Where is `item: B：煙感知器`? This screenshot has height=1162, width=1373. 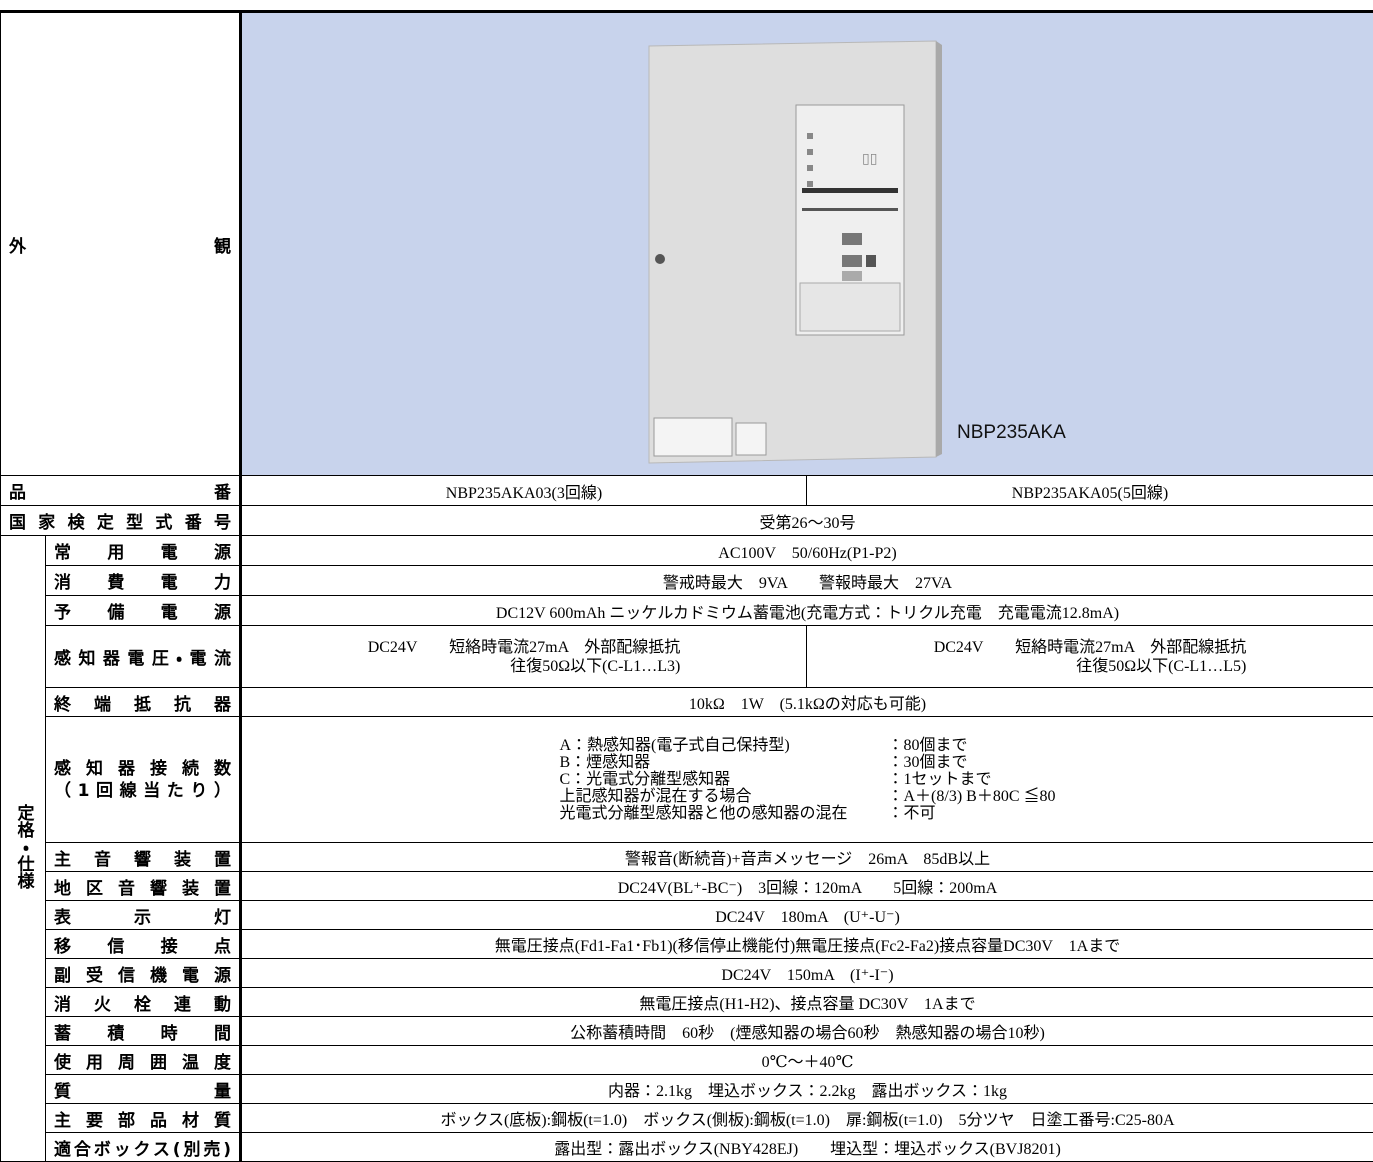
item: B：煙感知器 is located at coordinates (703, 762).